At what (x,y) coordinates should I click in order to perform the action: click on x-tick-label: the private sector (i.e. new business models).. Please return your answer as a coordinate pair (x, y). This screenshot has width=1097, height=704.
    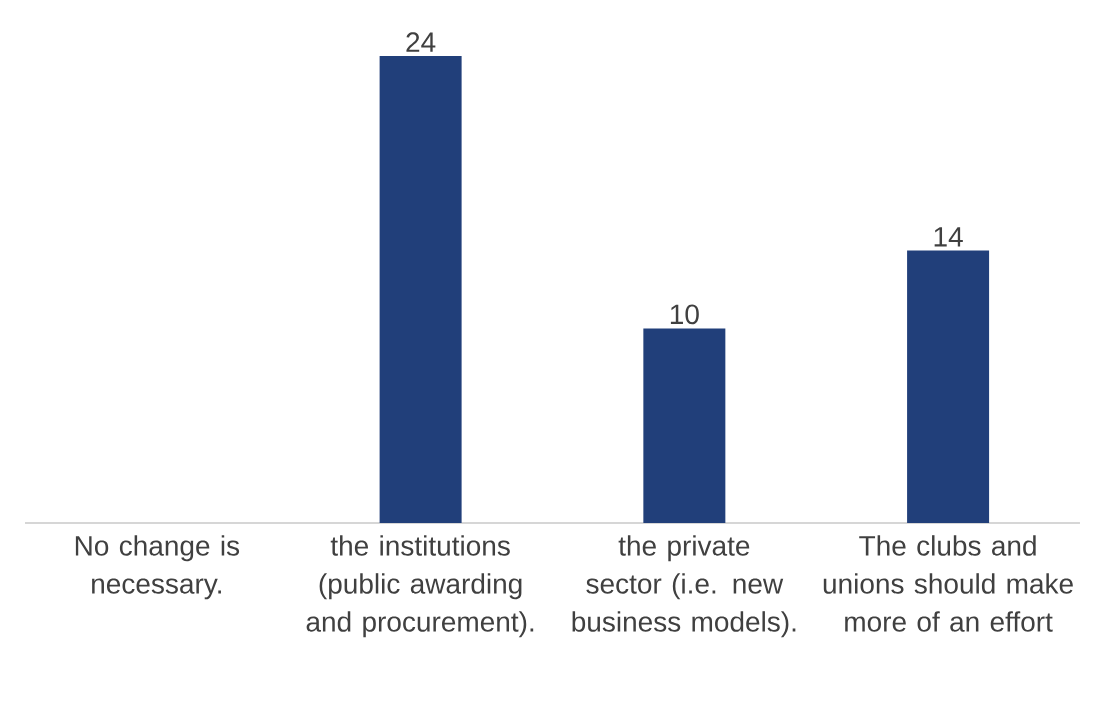
    Looking at the image, I should click on (684, 586).